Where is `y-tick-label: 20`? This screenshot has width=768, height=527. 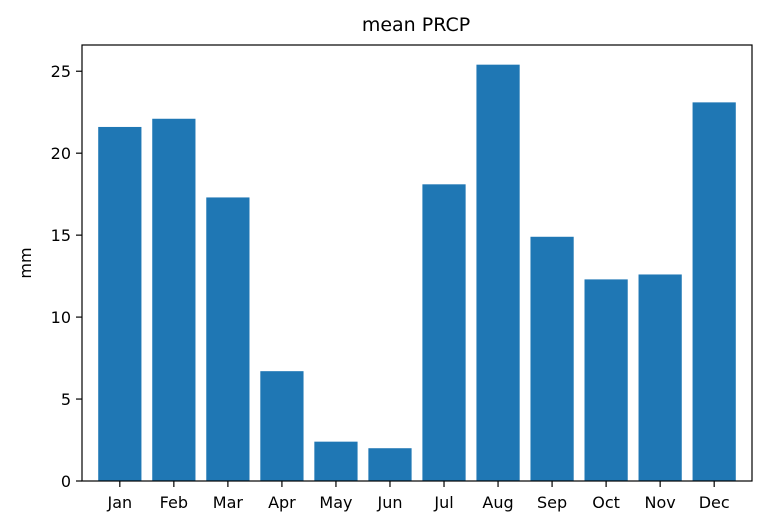 y-tick-label: 20 is located at coordinates (61, 153).